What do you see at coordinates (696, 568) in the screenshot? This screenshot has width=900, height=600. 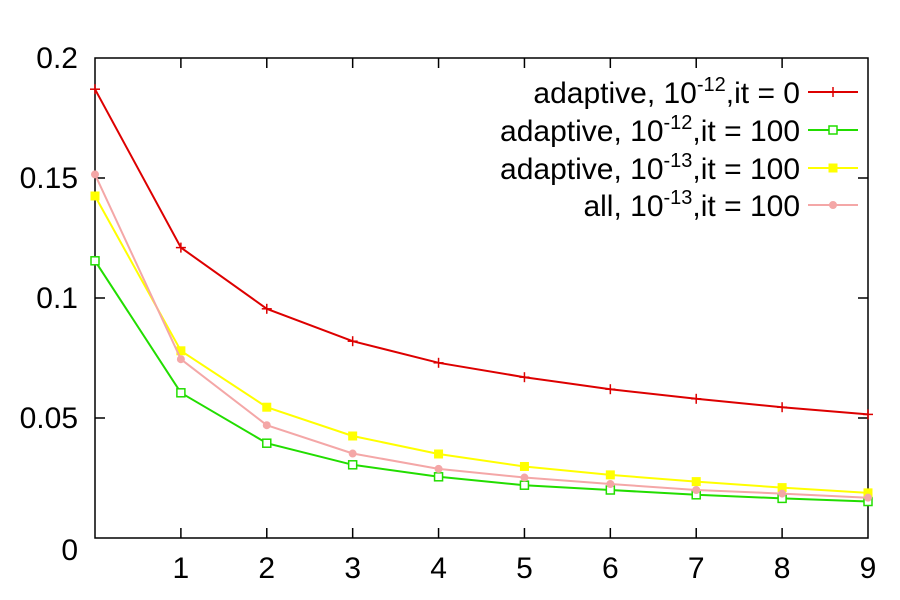 I see `x-tick-label: 7` at bounding box center [696, 568].